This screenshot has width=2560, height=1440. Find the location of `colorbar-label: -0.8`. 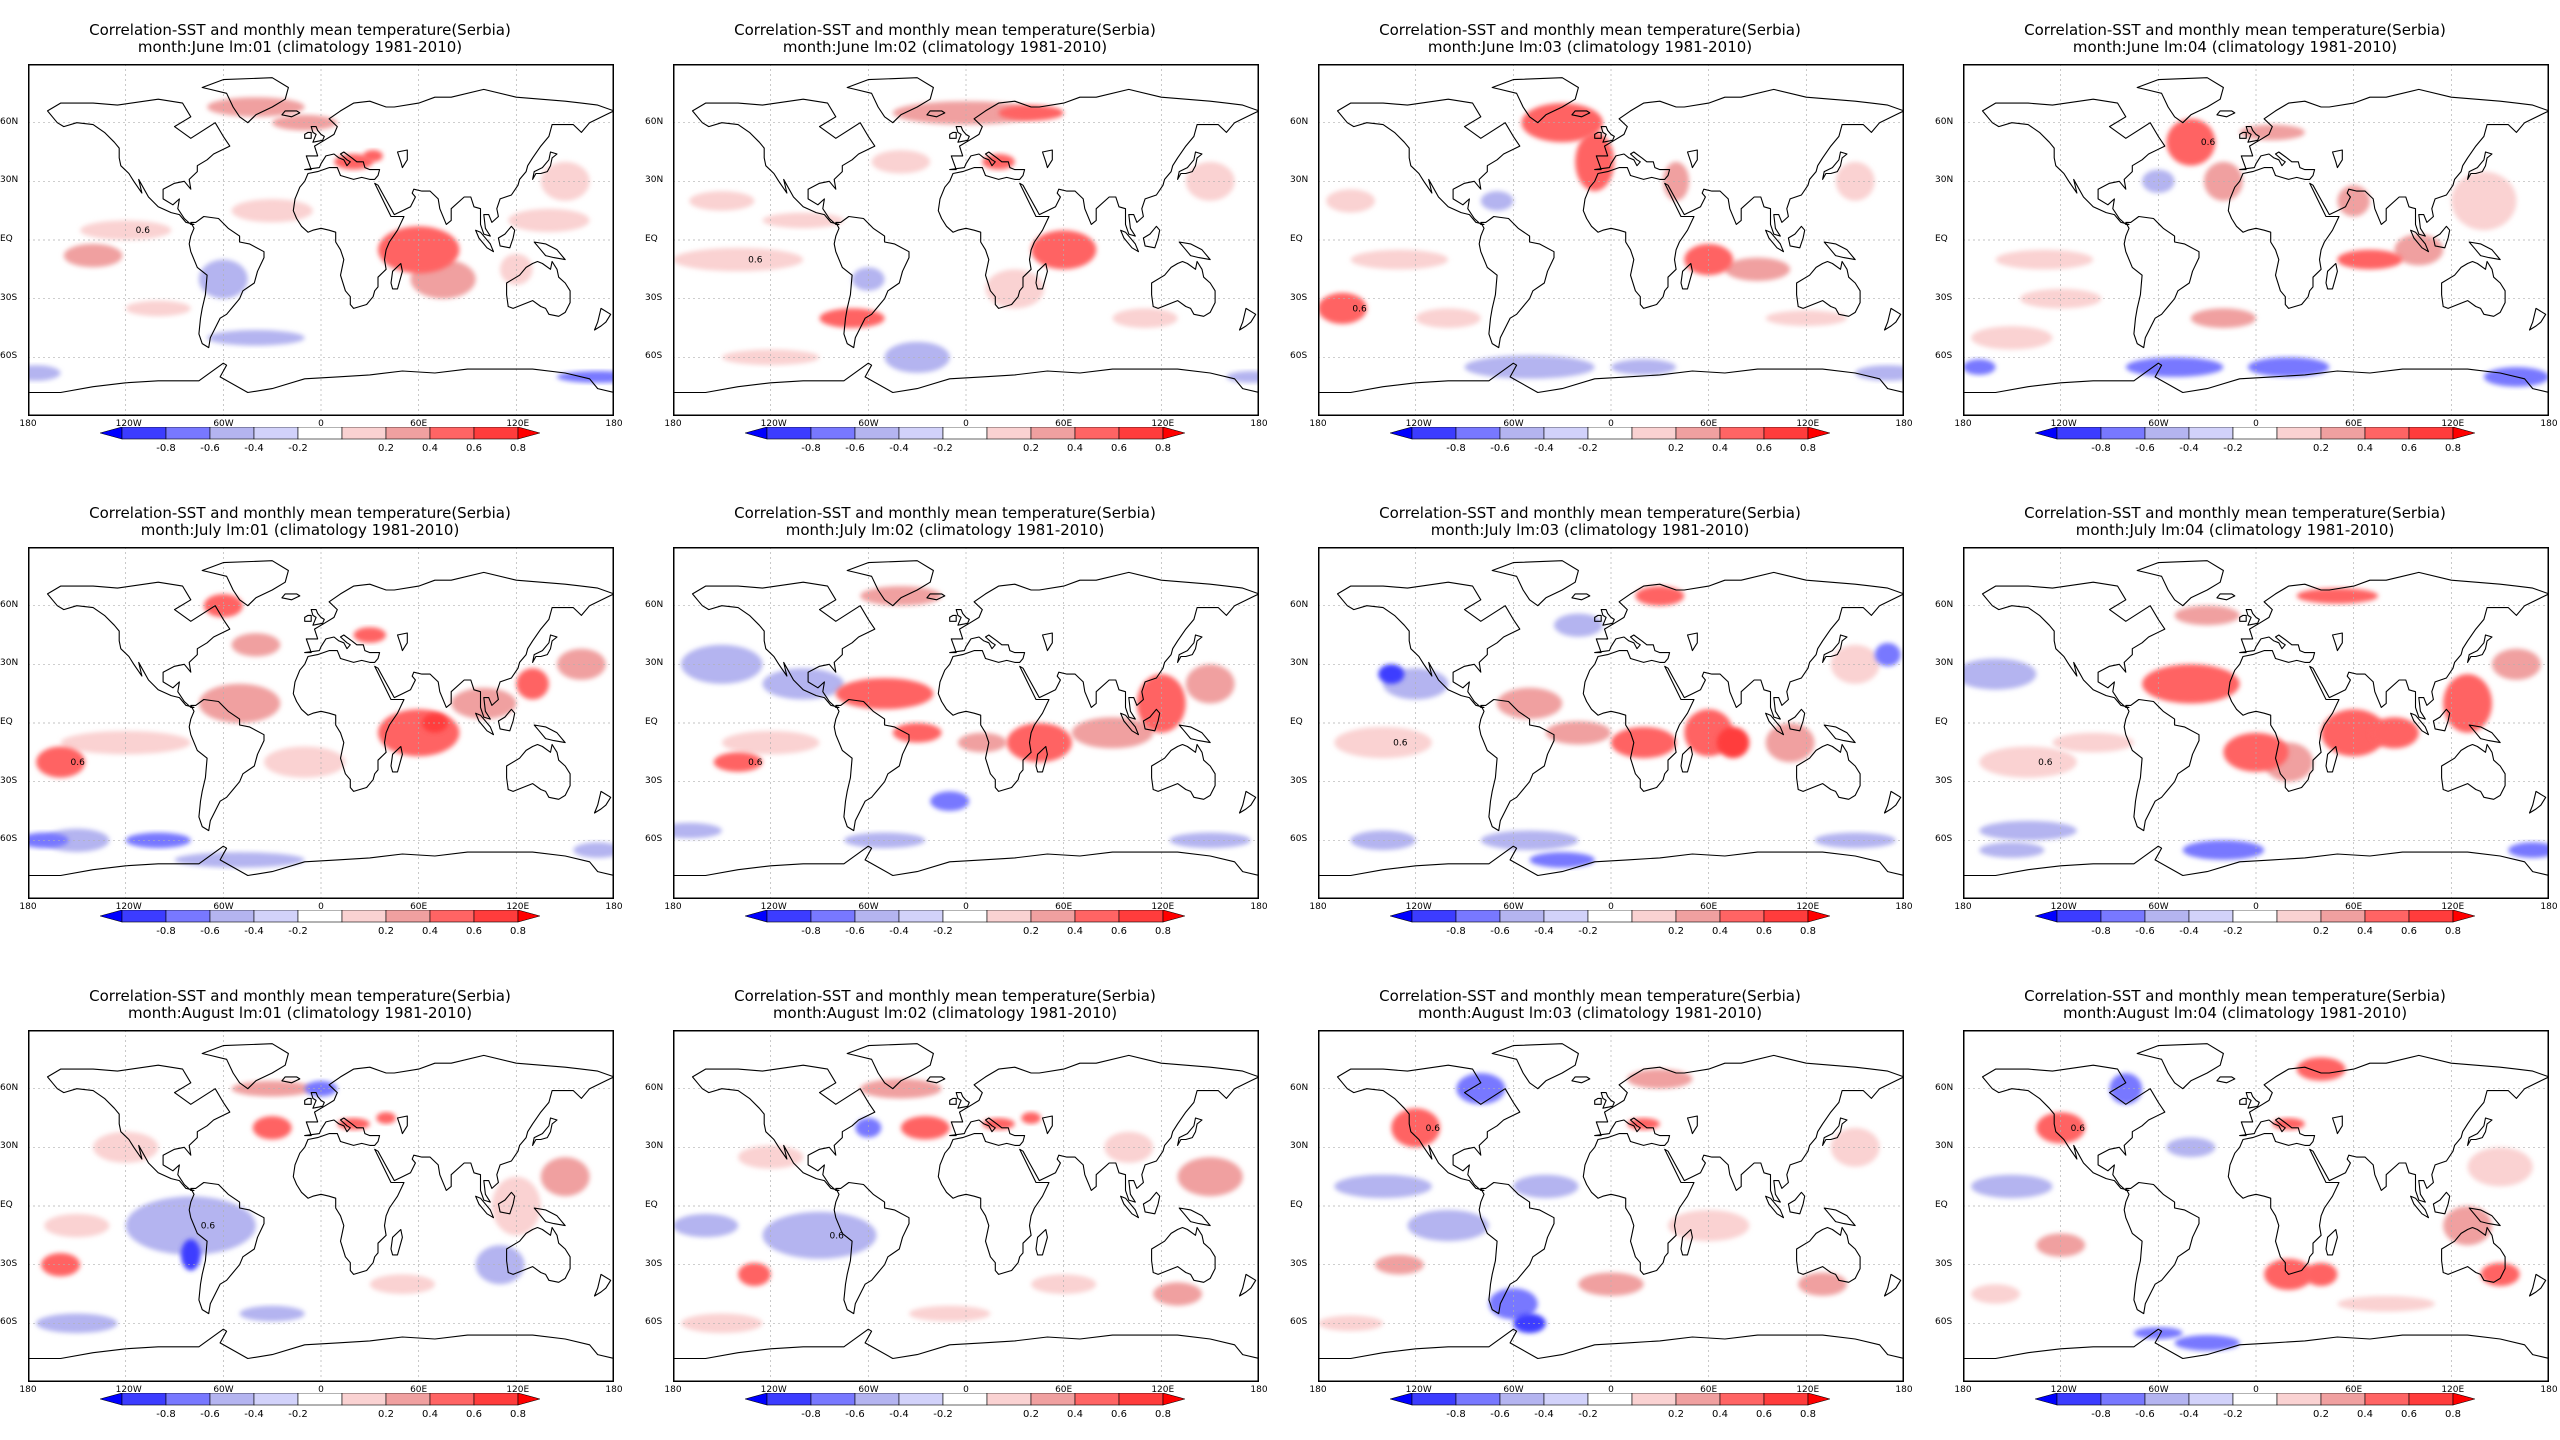

colorbar-label: -0.8 is located at coordinates (811, 931).